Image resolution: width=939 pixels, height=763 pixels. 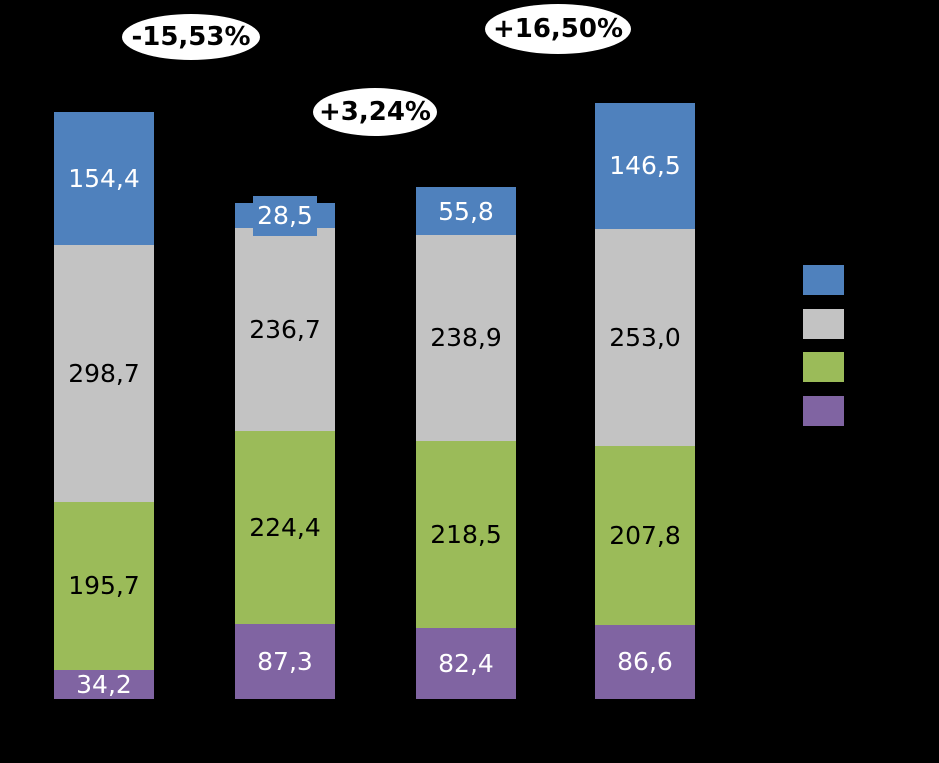 What do you see at coordinates (823, 280) in the screenshot?
I see `legend-swatch-blue` at bounding box center [823, 280].